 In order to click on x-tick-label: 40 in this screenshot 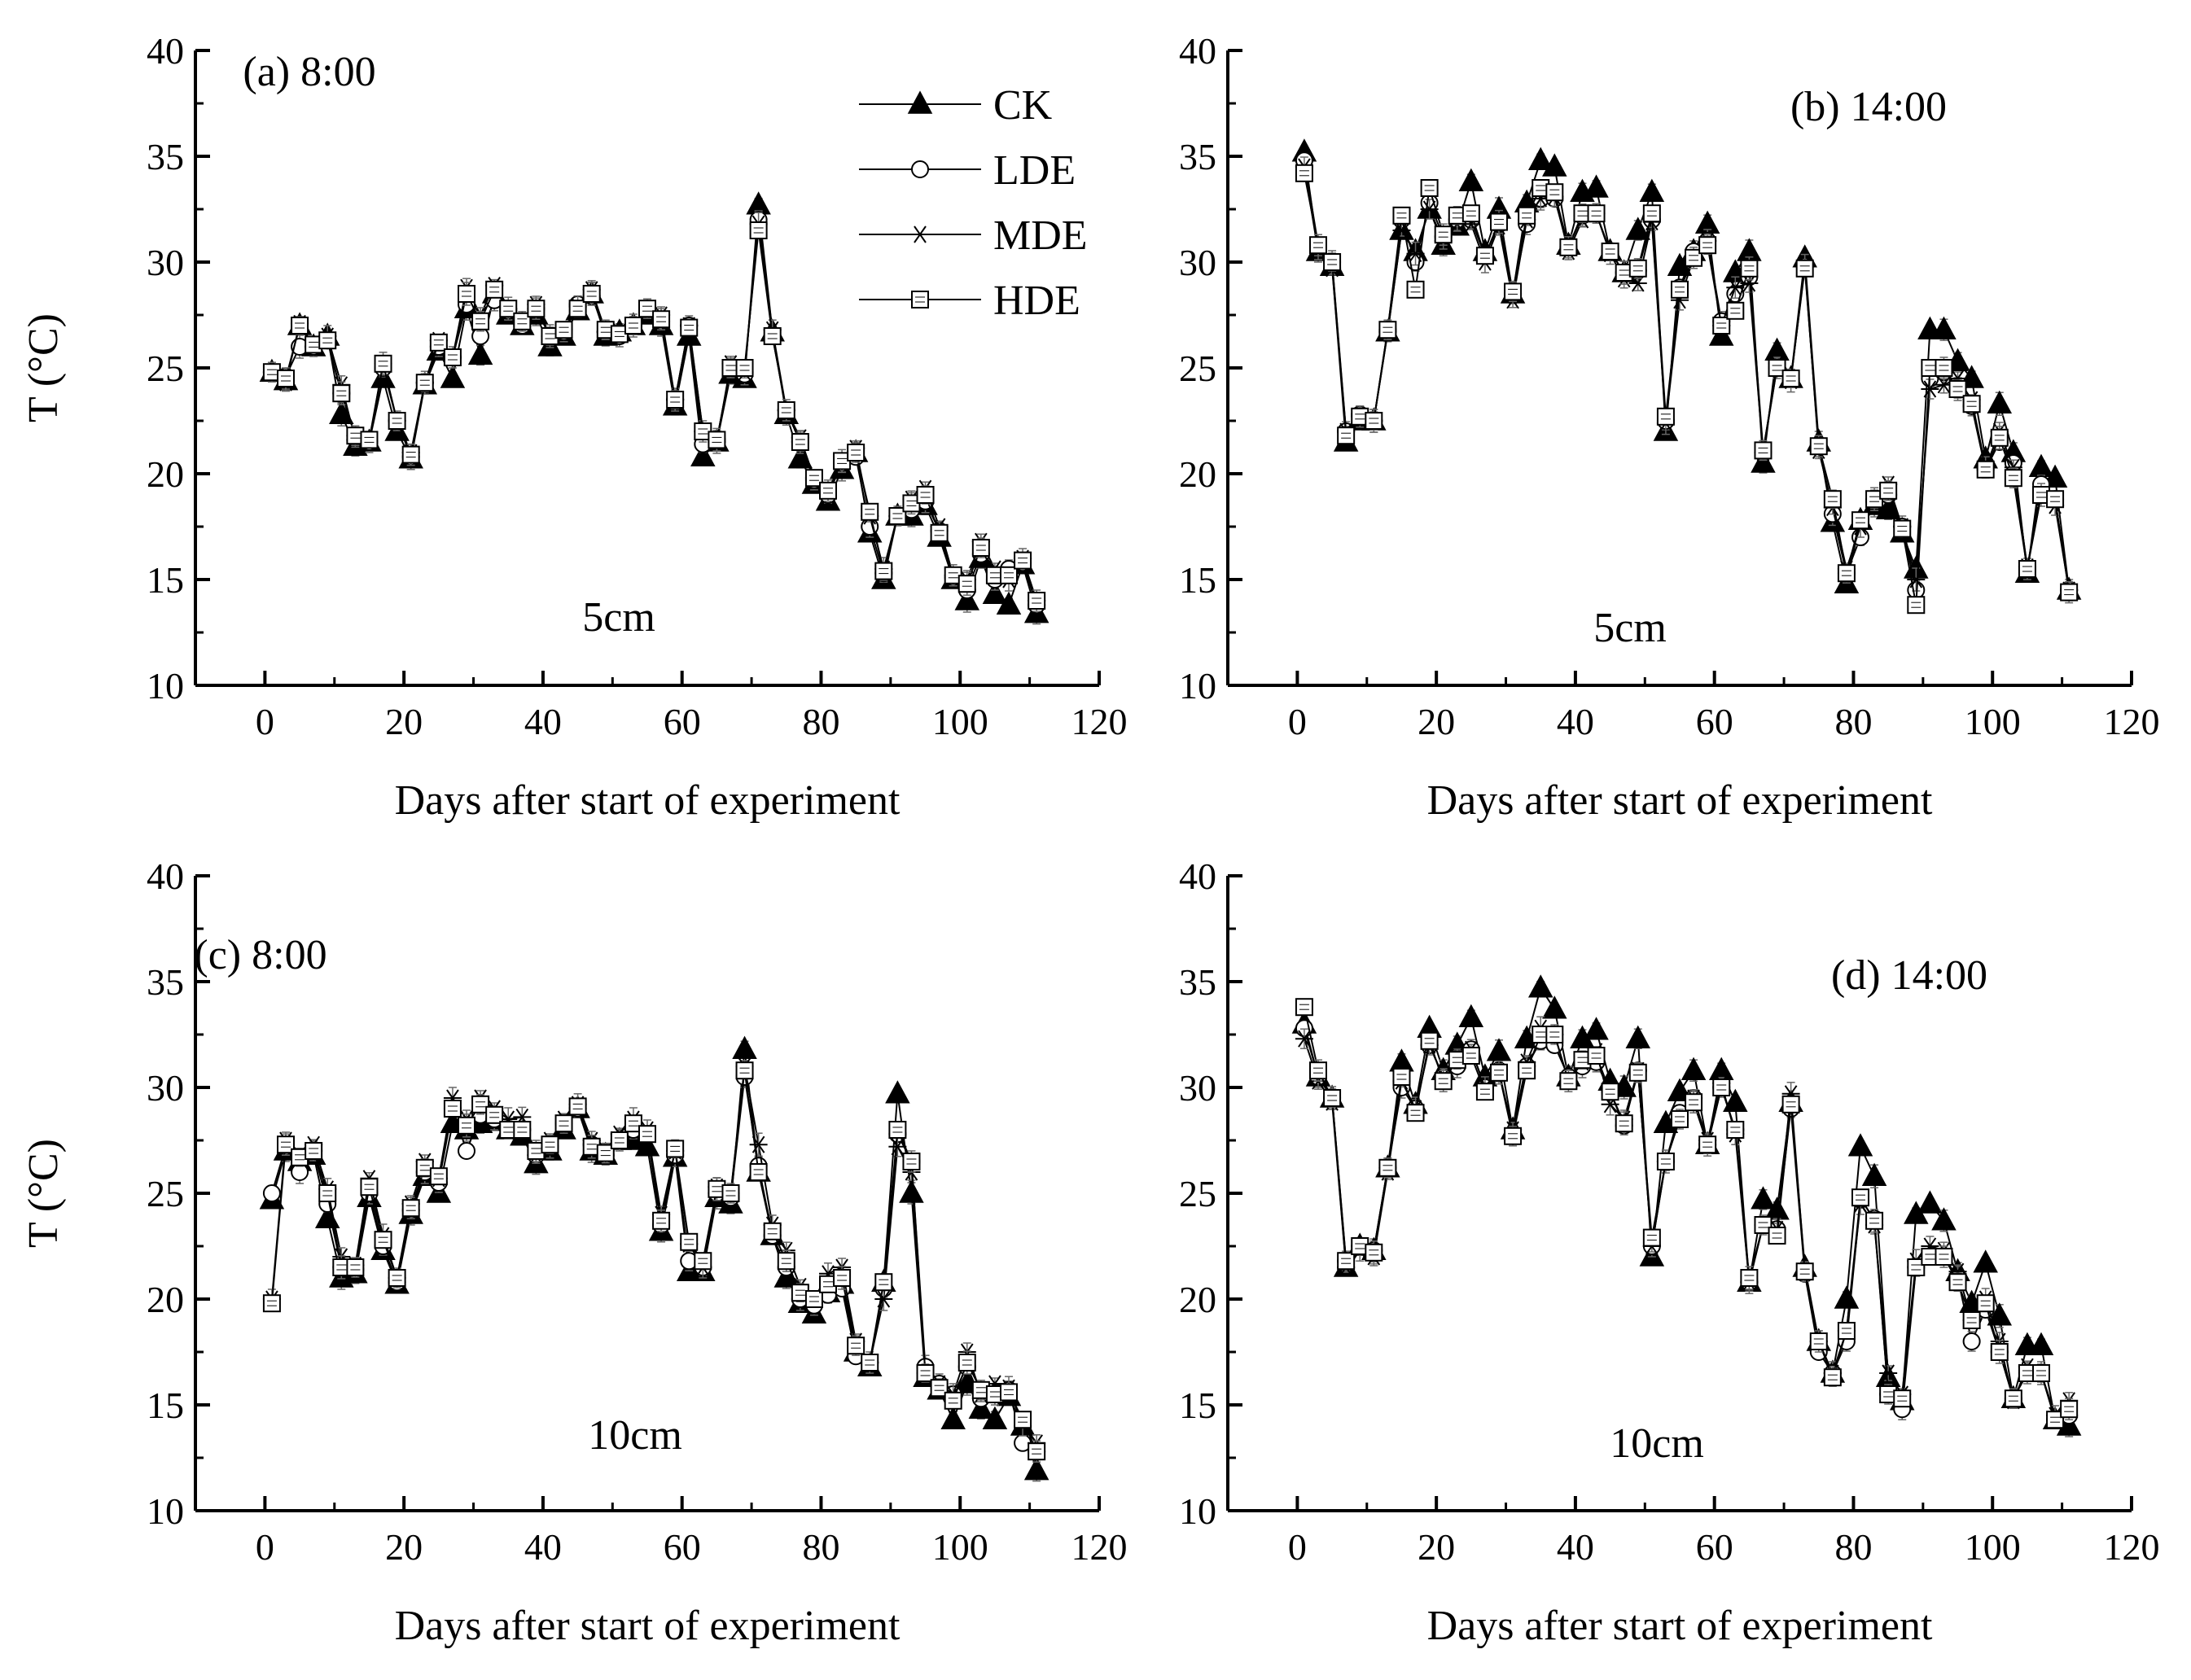, I will do `click(543, 1547)`.